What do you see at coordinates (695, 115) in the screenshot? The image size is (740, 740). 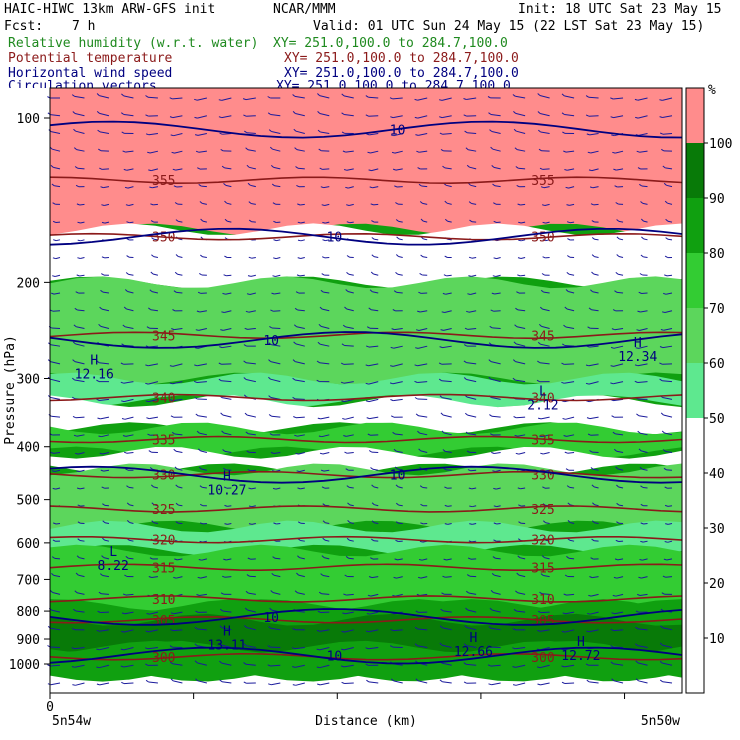 I see `colorbar-bin` at bounding box center [695, 115].